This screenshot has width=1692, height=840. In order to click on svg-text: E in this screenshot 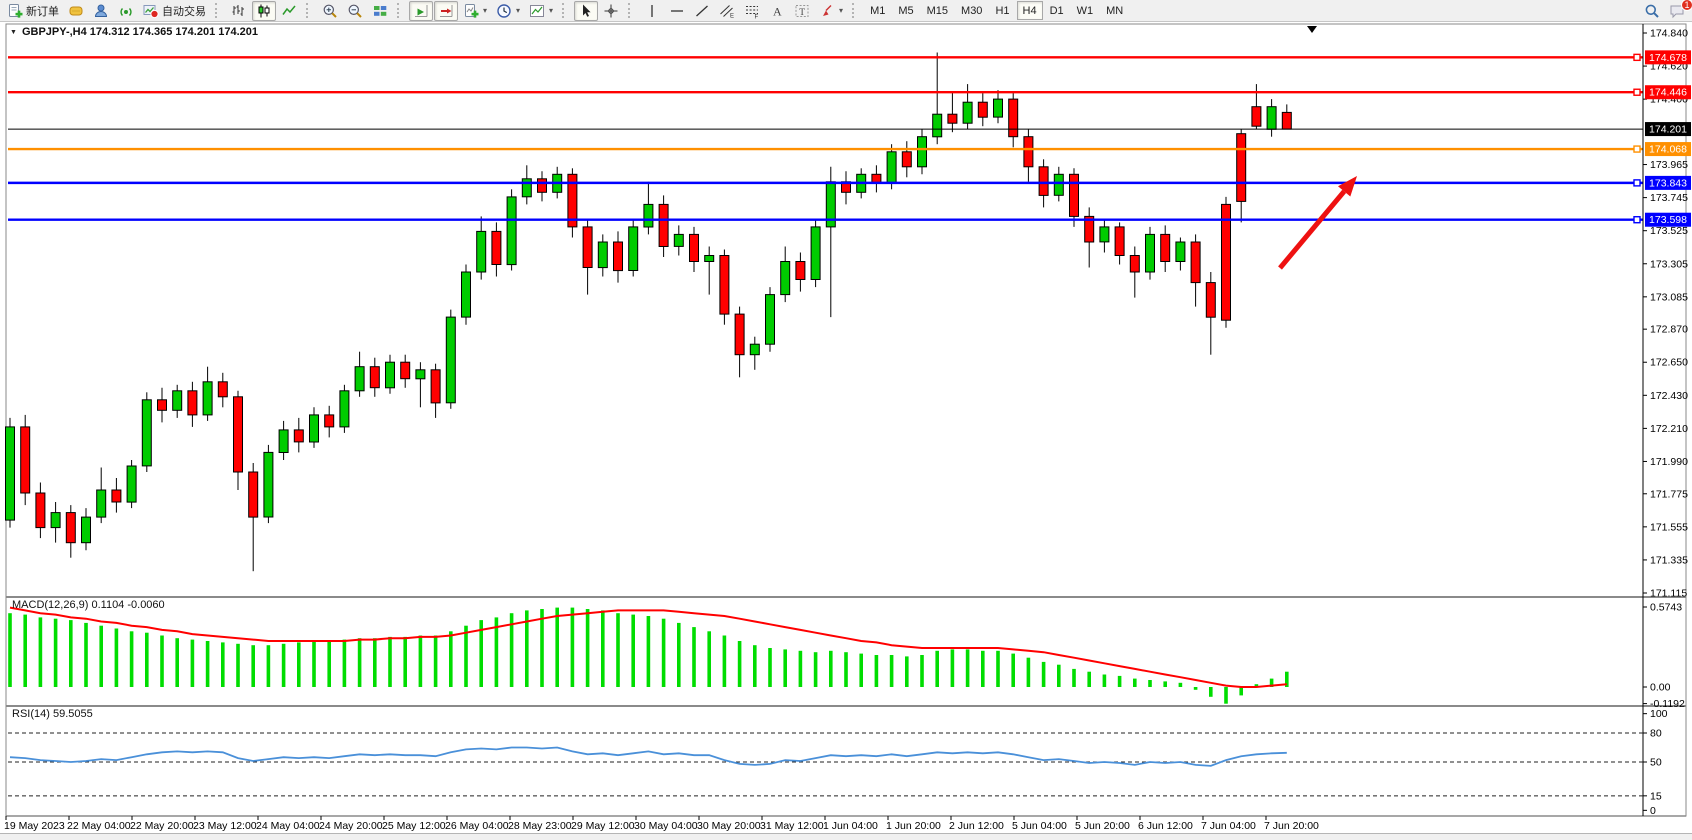, I will do `click(732, 16)`.